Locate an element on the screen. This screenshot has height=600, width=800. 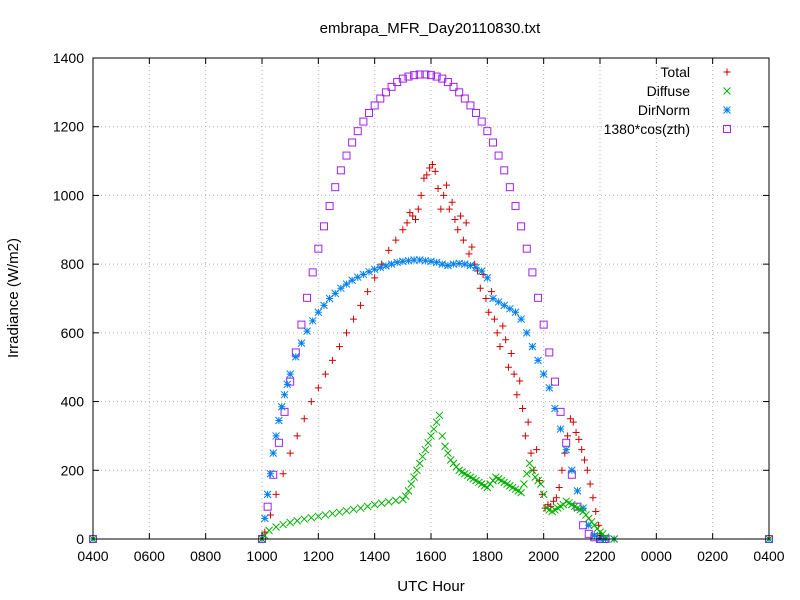
y-tick-label: 0 is located at coordinates (80, 539).